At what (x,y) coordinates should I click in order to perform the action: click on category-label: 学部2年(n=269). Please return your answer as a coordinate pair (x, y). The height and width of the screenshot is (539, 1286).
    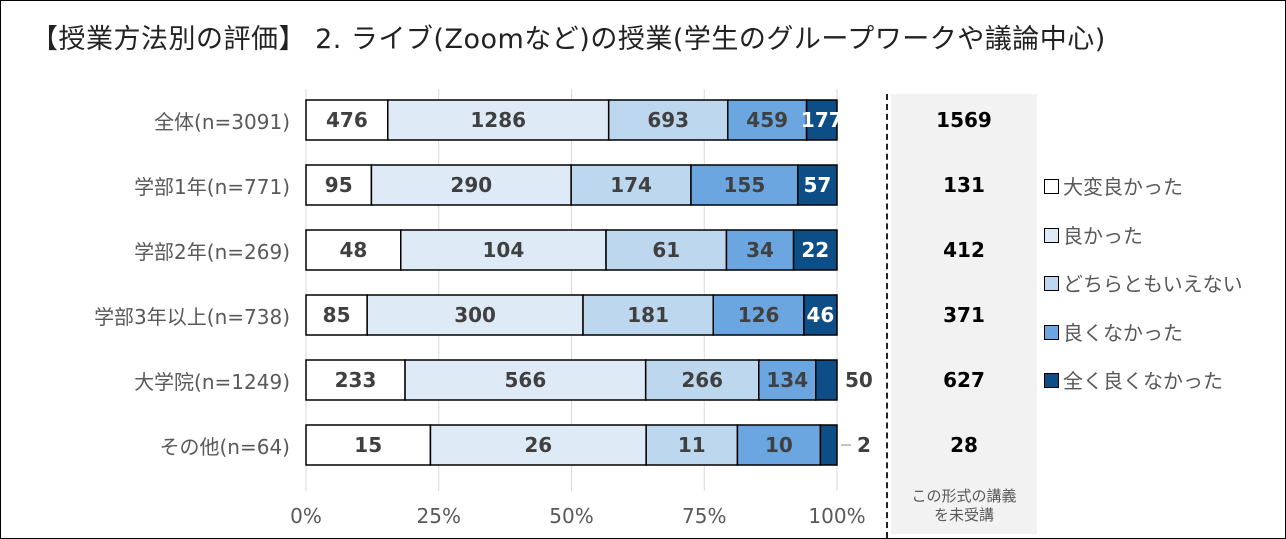
    Looking at the image, I should click on (212, 252).